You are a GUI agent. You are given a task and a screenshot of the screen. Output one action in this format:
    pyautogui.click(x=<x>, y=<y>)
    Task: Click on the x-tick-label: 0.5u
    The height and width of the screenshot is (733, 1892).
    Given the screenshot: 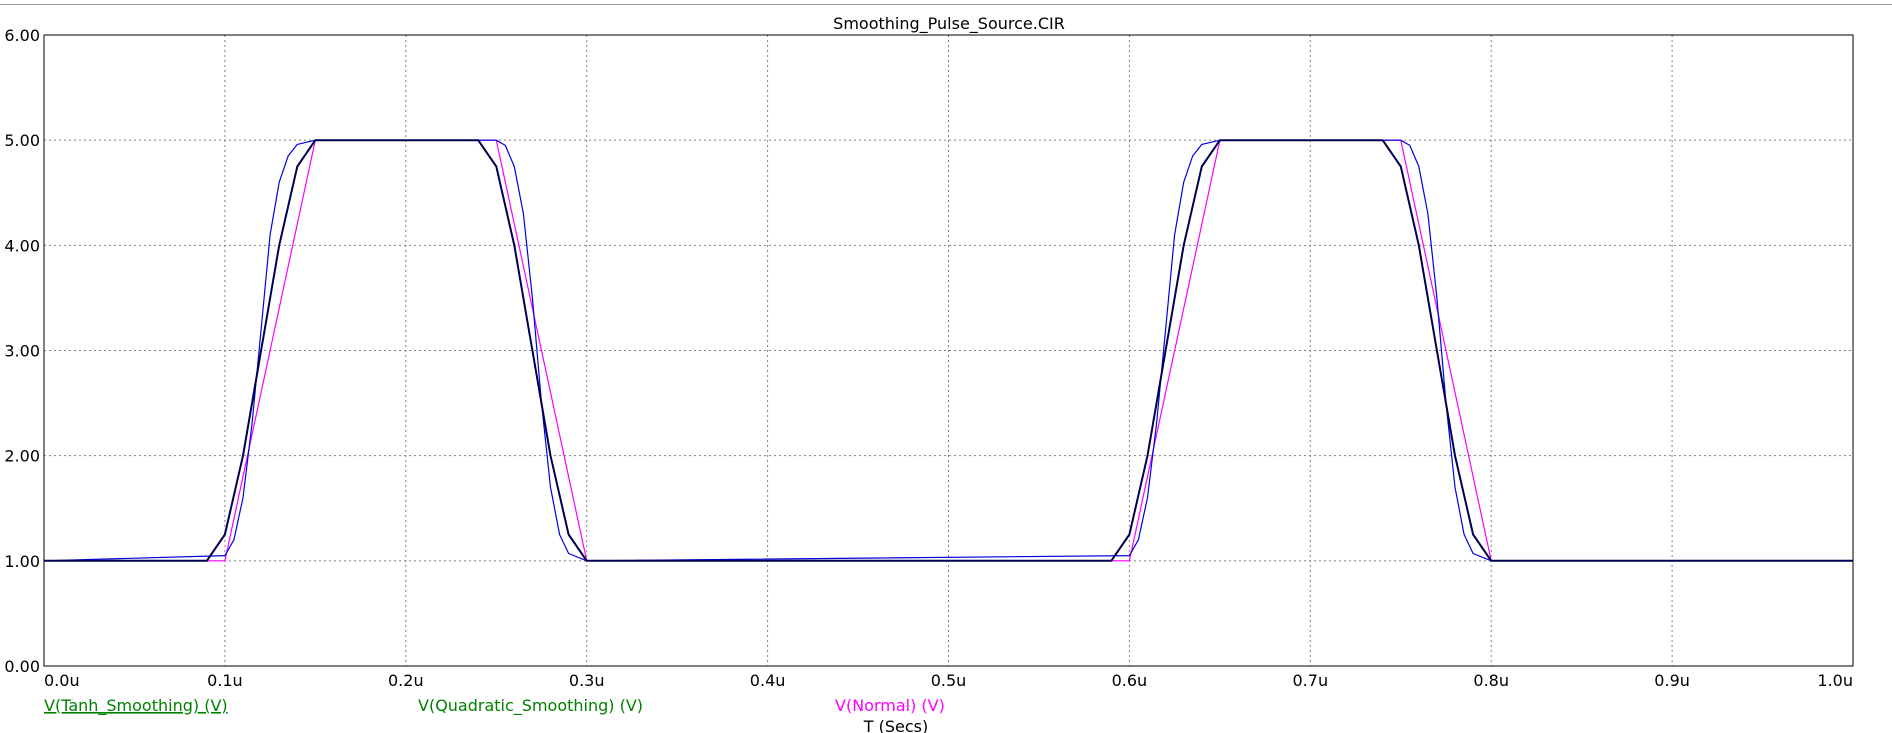 What is the action you would take?
    pyautogui.click(x=949, y=680)
    